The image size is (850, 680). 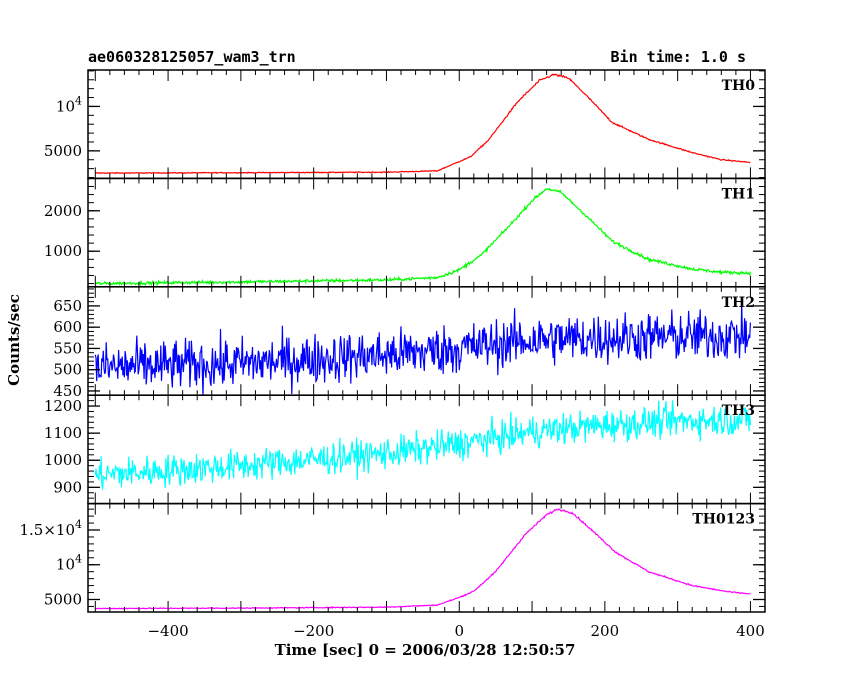 I want to click on panel-th3: 900 1000 1100 1200 TH3, so click(x=405, y=449).